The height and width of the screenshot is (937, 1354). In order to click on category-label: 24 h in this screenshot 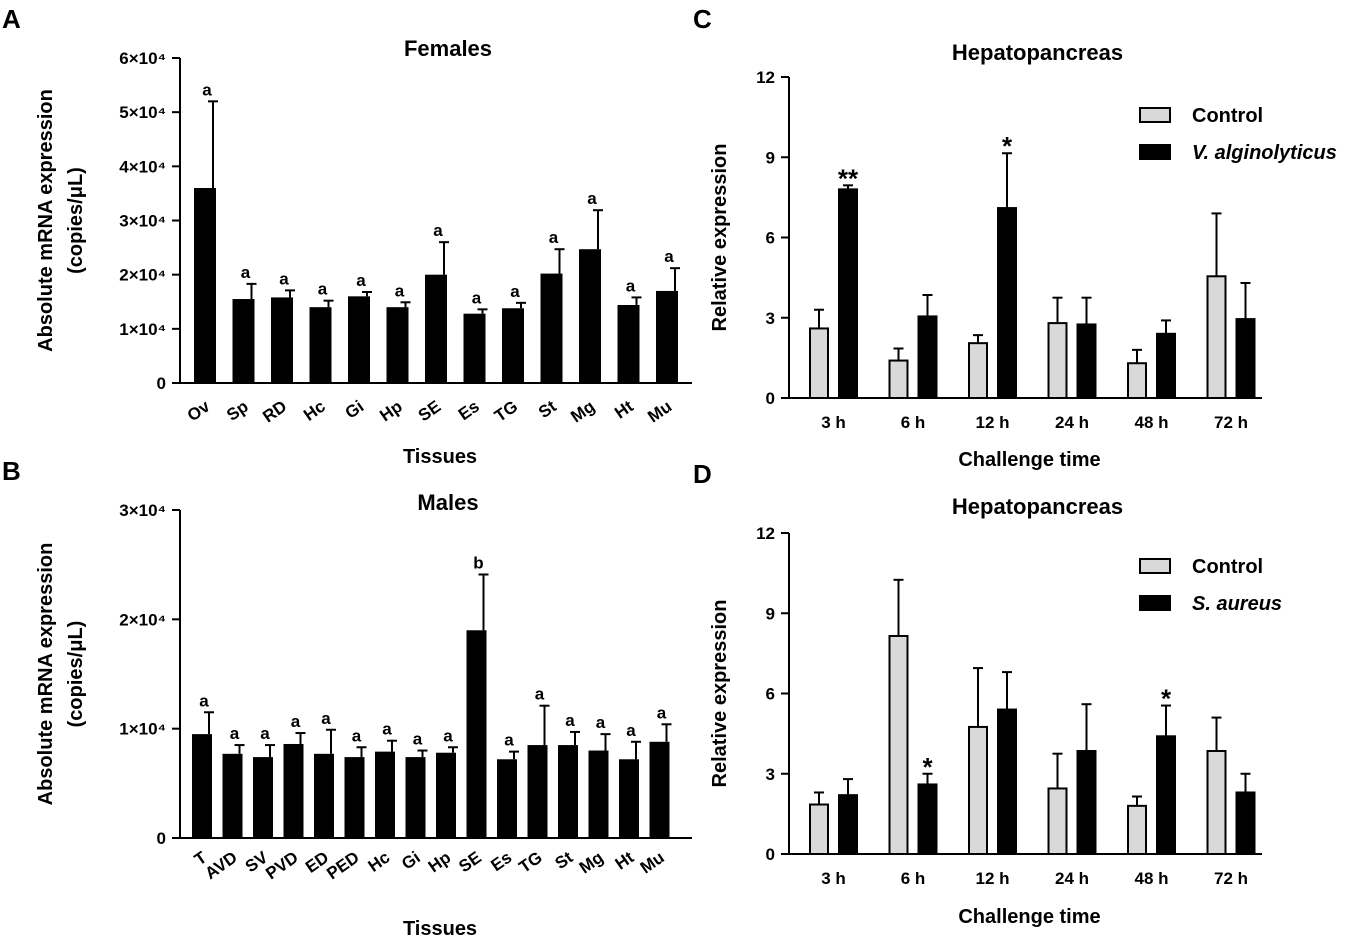, I will do `click(1072, 878)`.